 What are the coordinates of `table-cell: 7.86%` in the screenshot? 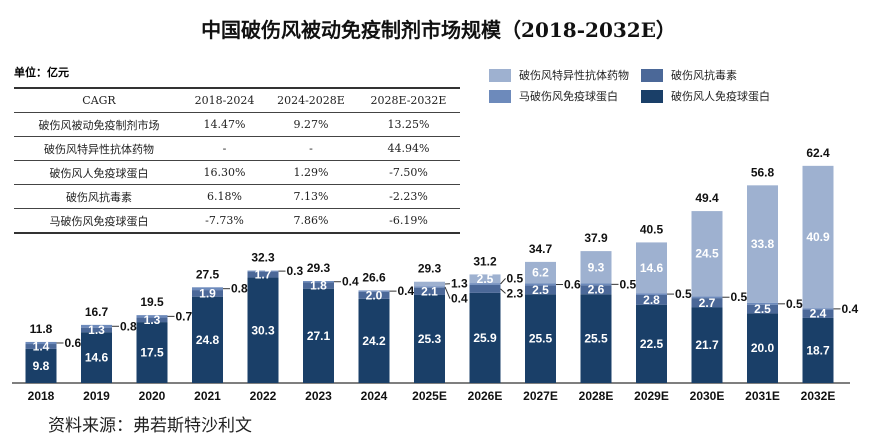 It's located at (311, 221).